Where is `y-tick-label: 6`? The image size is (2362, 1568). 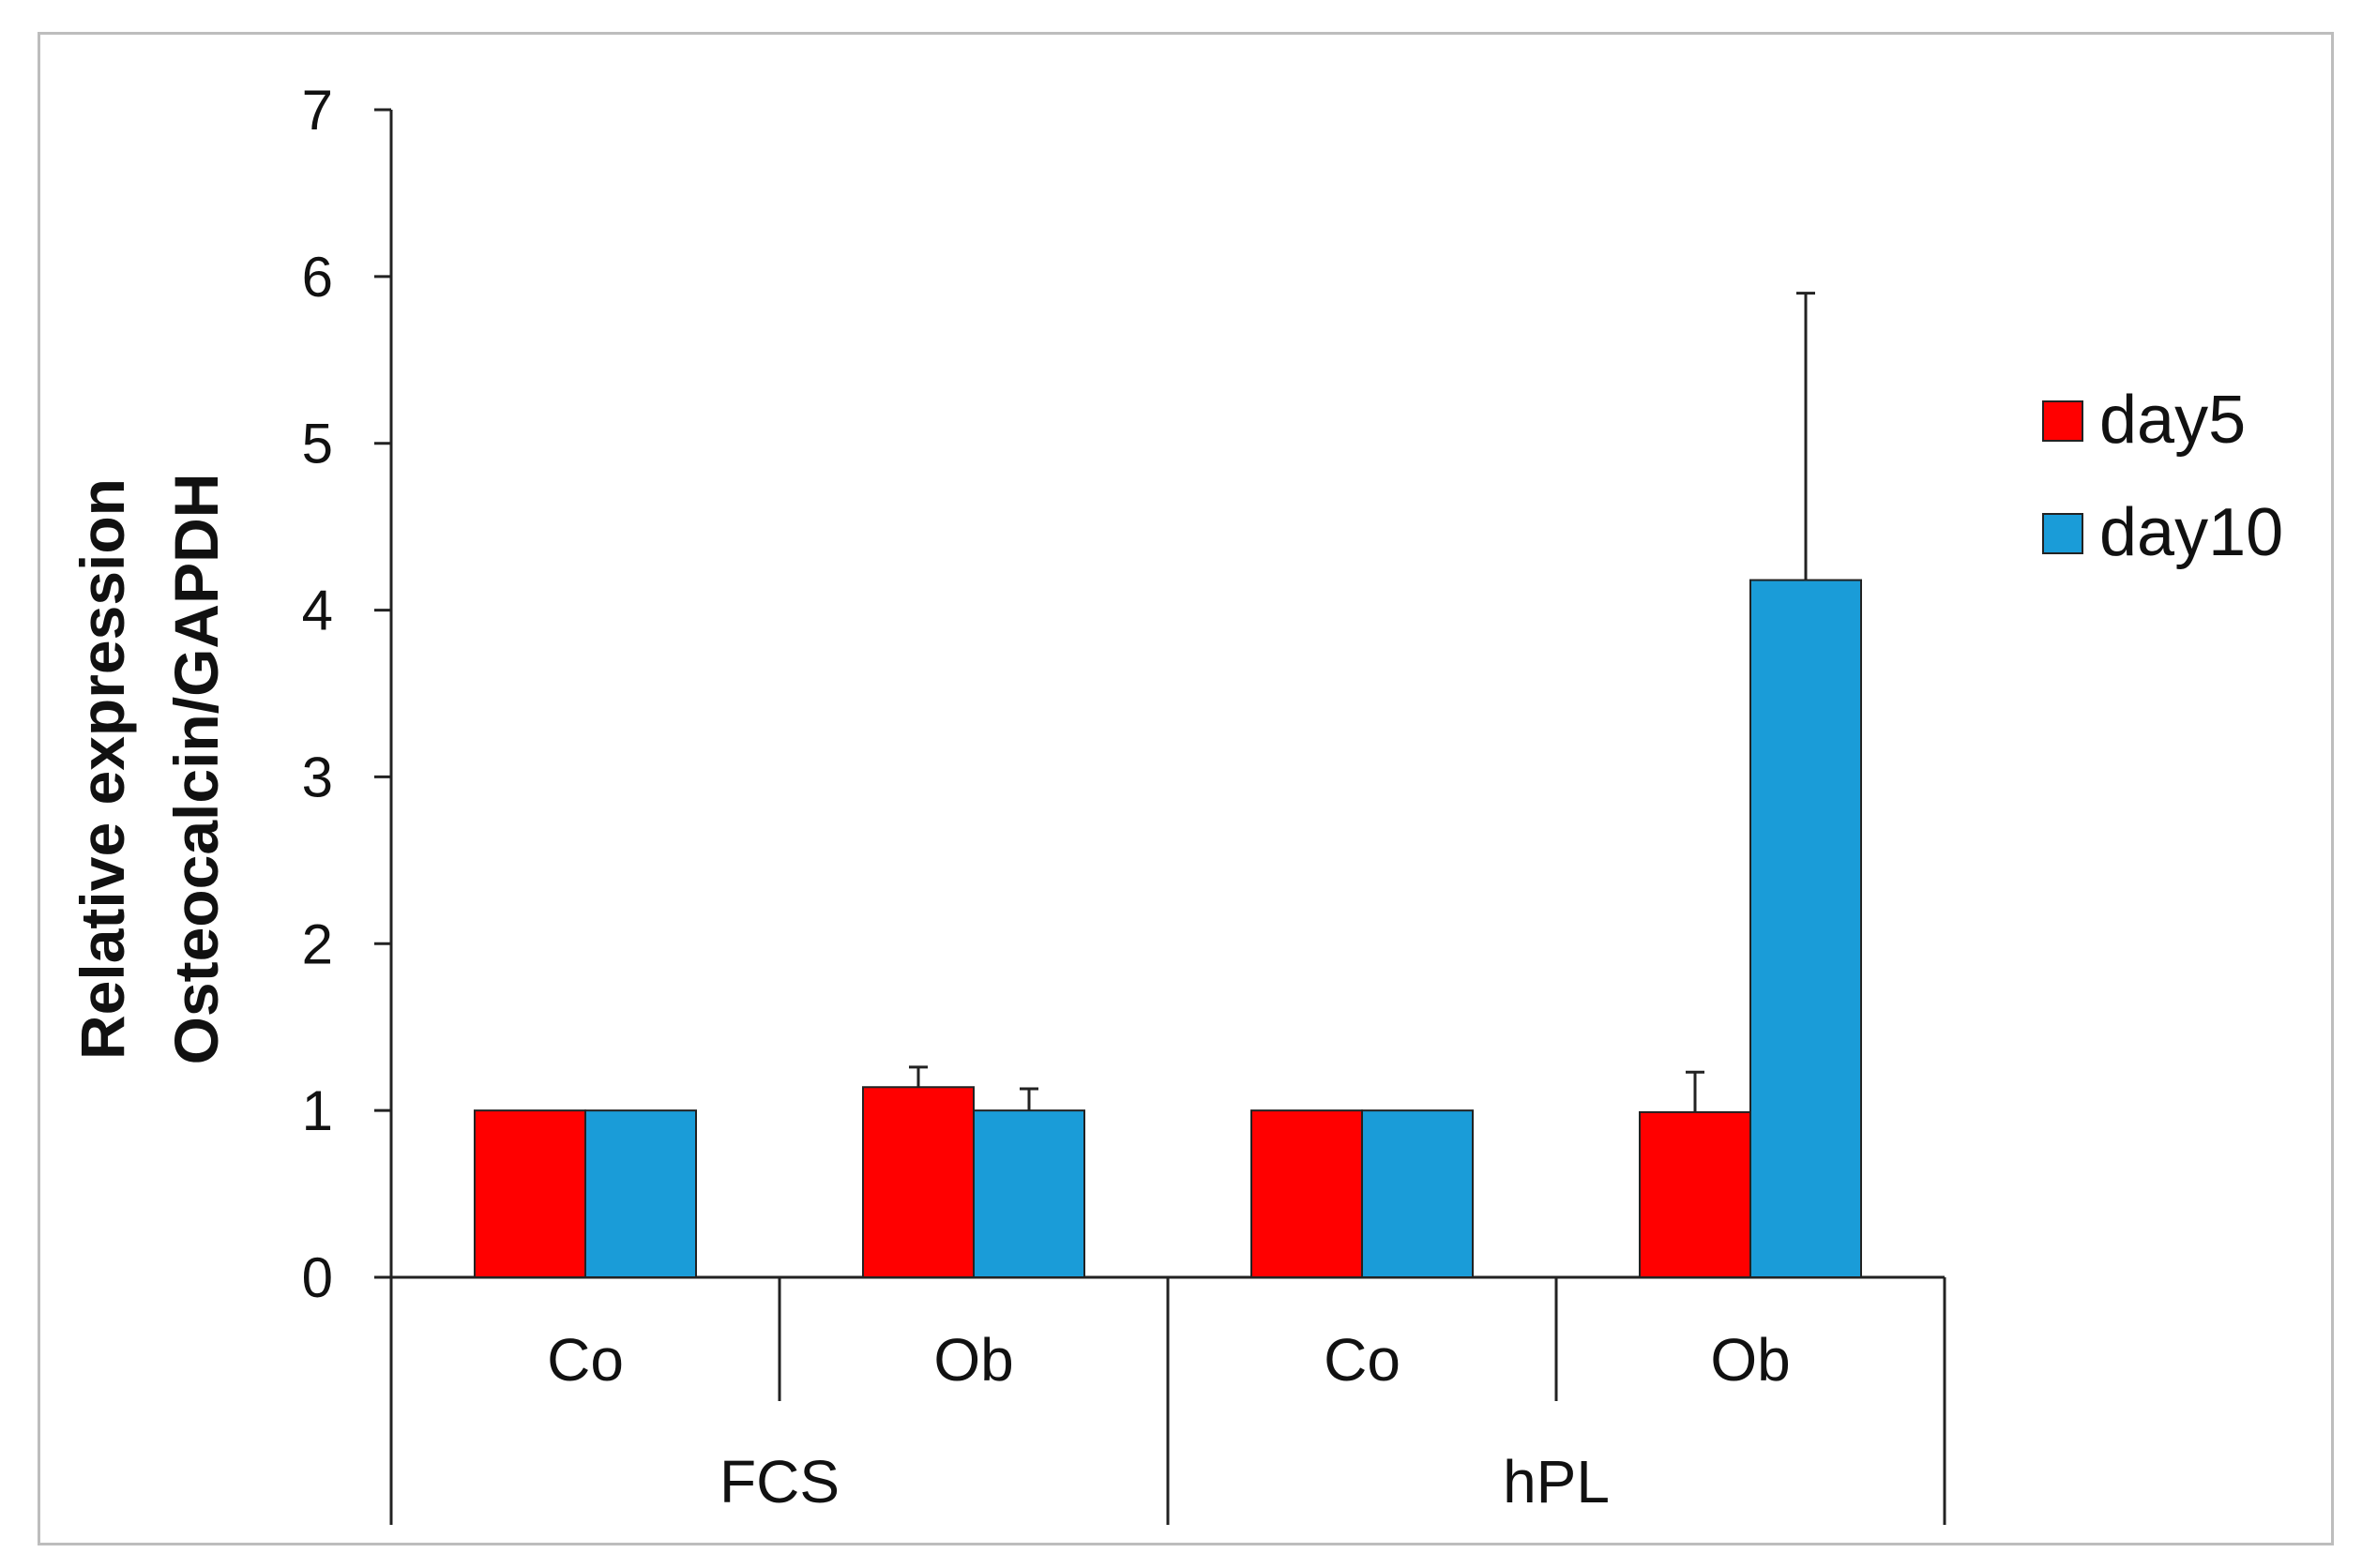 y-tick-label: 6 is located at coordinates (317, 277).